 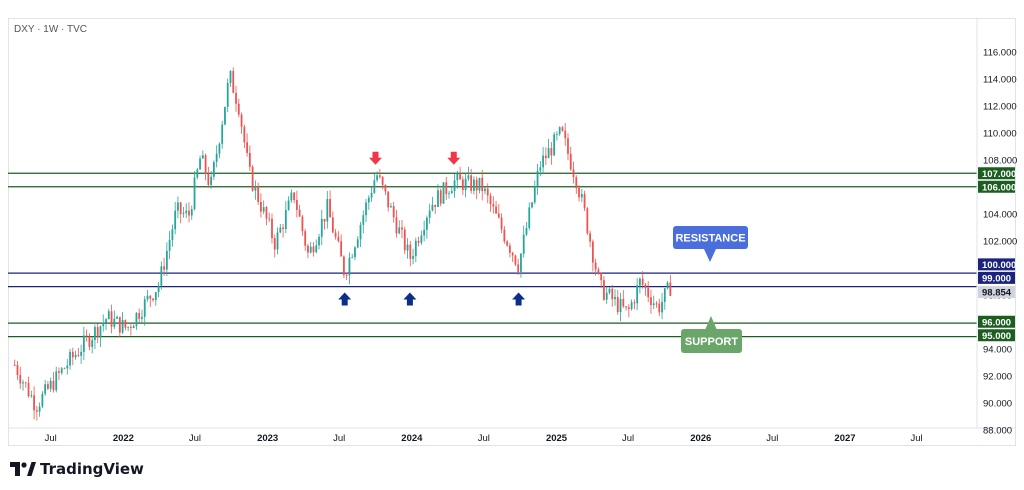 I want to click on x-tick-label: 2024, so click(x=412, y=438).